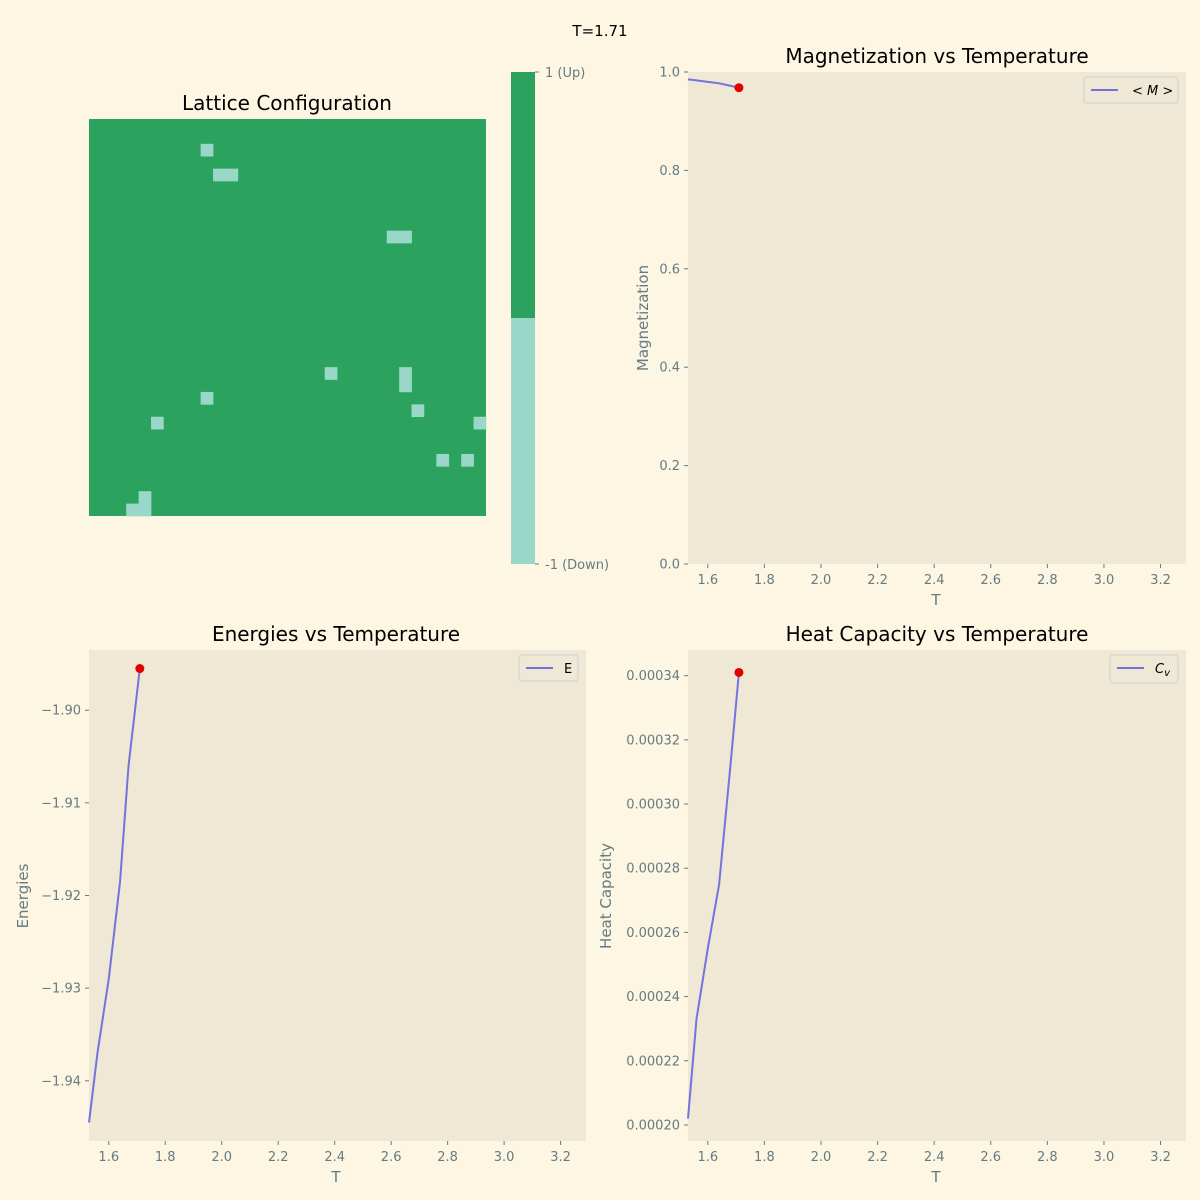 This screenshot has width=1200, height=1200. I want to click on heat-capacity-current-point, so click(739, 672).